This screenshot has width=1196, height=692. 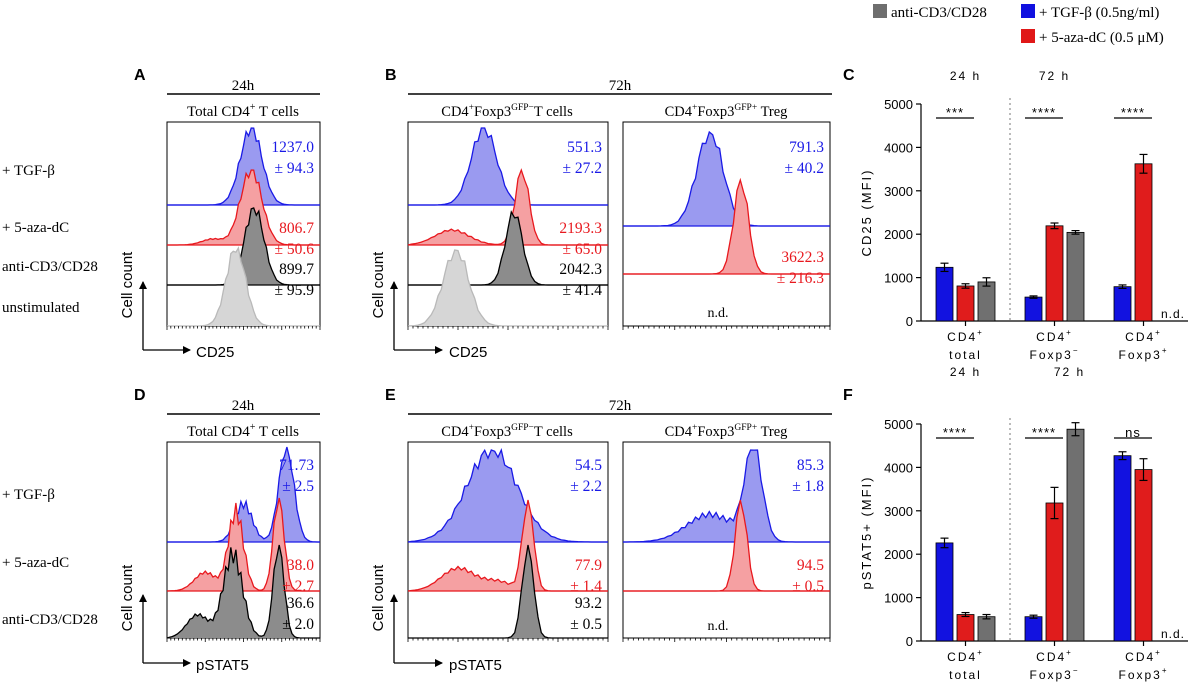 What do you see at coordinates (298, 624) in the screenshot?
I see `stat-sd-anti: ± 2.0` at bounding box center [298, 624].